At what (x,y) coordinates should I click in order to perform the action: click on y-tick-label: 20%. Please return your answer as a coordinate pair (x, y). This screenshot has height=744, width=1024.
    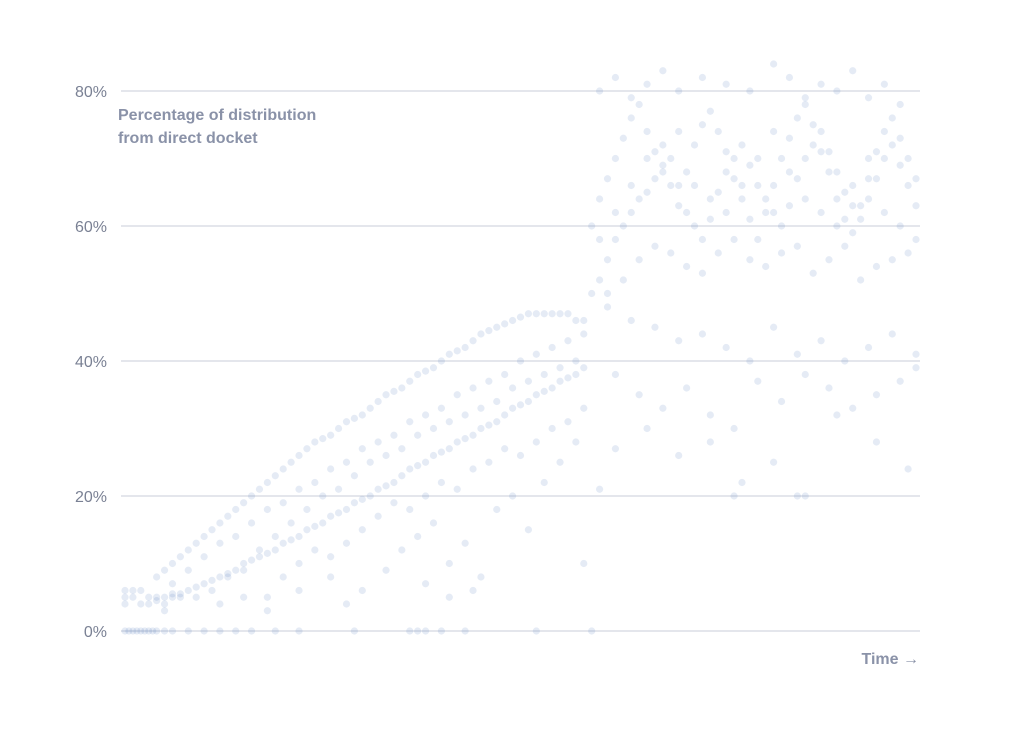
    Looking at the image, I should click on (91, 497).